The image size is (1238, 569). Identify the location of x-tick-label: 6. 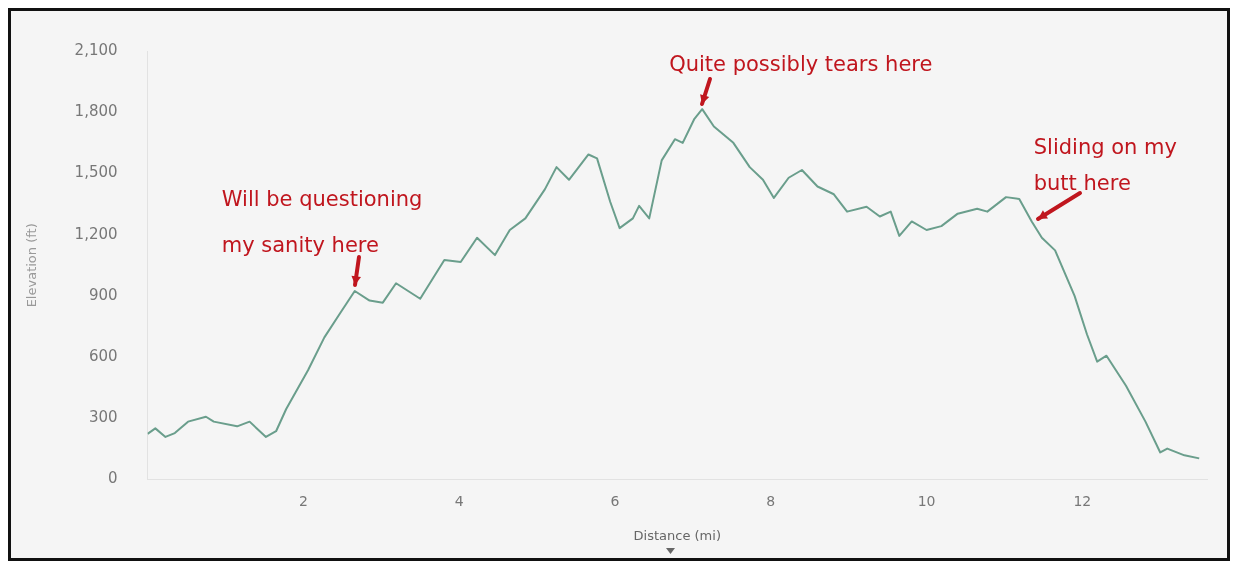
(615, 500).